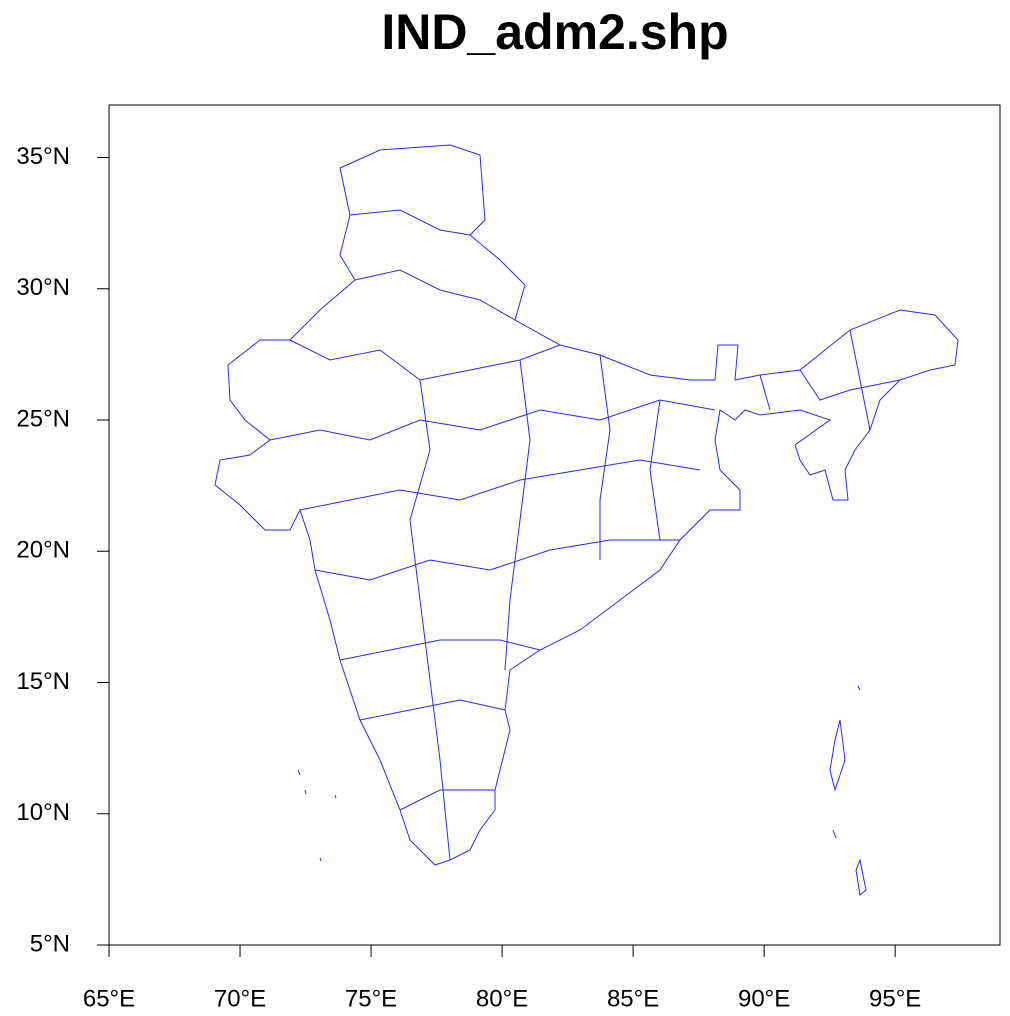  Describe the element at coordinates (317, 815) in the screenshot. I see `lakshadweep` at that location.